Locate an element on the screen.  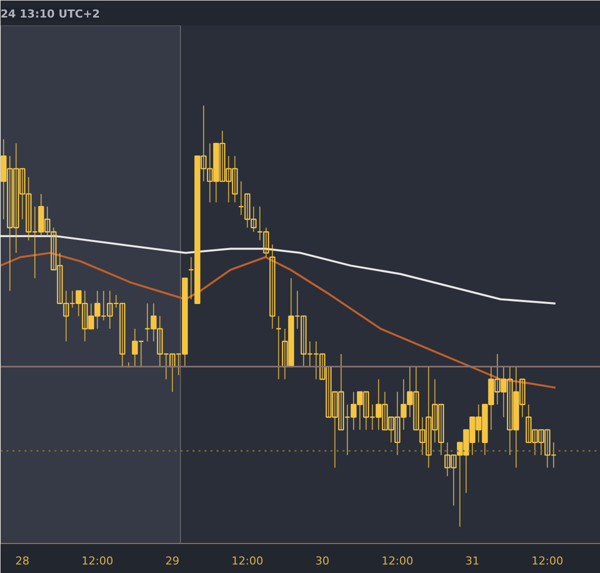
text: 24 13:10 UTC+2 is located at coordinates (50, 14).